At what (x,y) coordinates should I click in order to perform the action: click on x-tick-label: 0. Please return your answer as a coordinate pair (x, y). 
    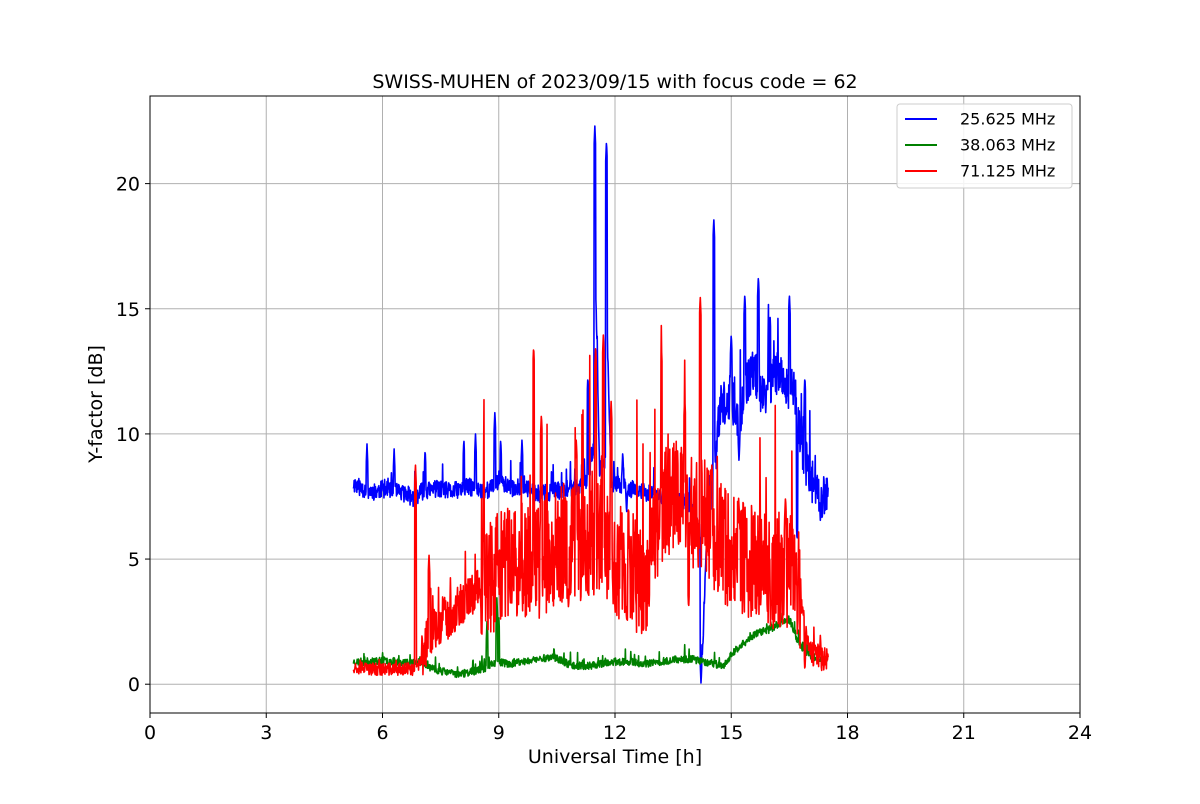
    Looking at the image, I should click on (150, 733).